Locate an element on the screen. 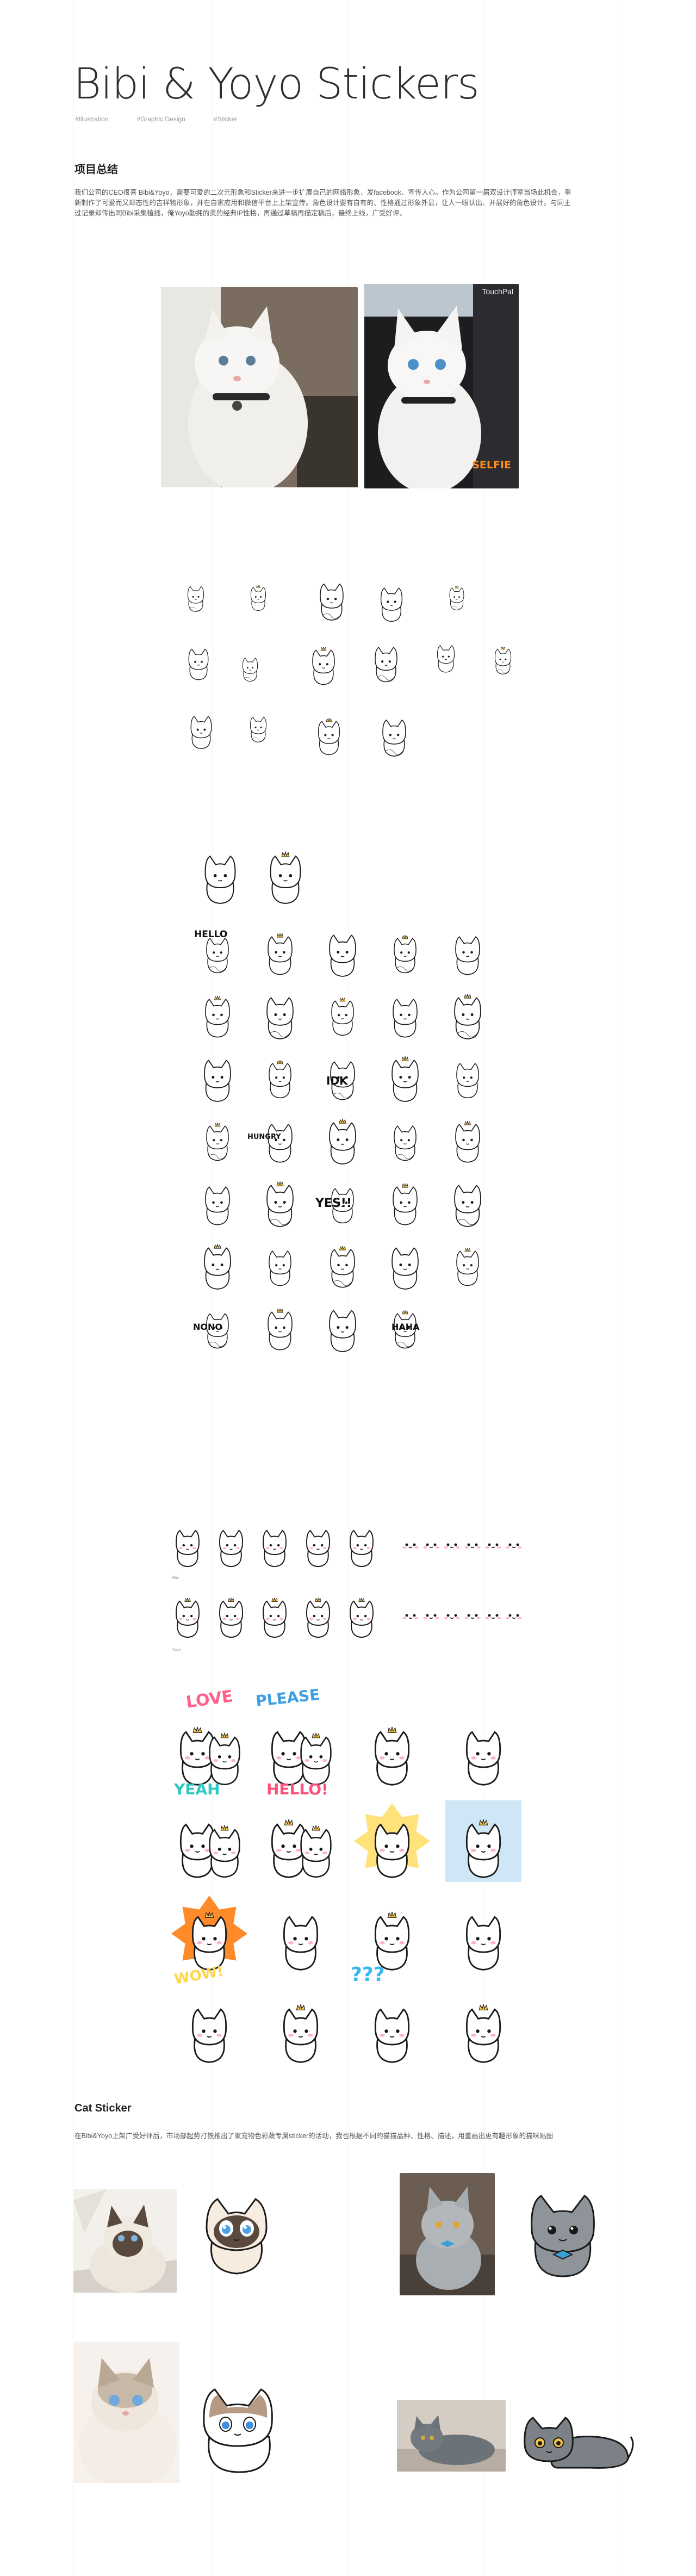 This screenshot has width=696, height=2576. word-hello-color: HELLO! is located at coordinates (297, 1789).